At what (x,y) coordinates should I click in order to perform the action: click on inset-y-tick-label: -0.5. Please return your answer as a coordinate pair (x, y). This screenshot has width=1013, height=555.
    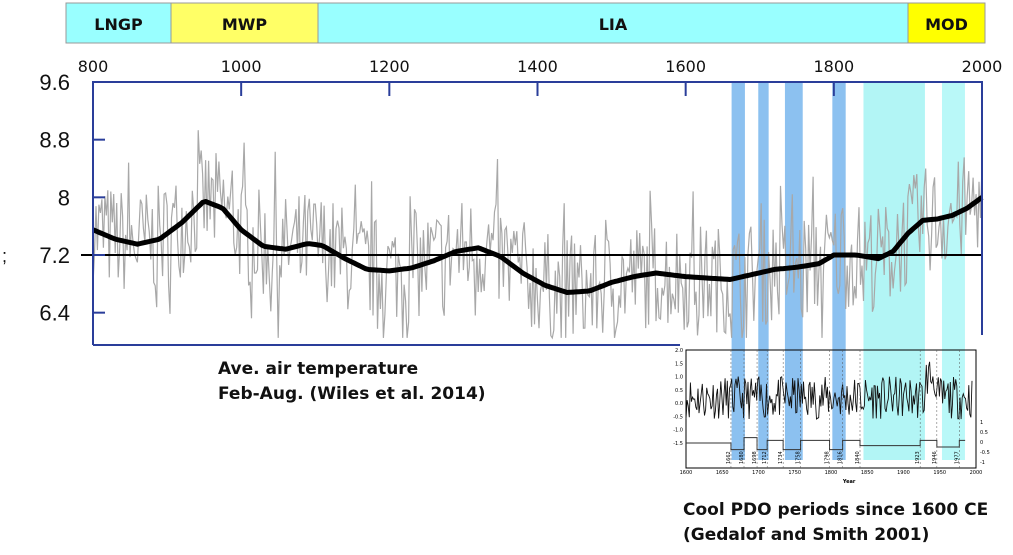
    Looking at the image, I should click on (678, 417).